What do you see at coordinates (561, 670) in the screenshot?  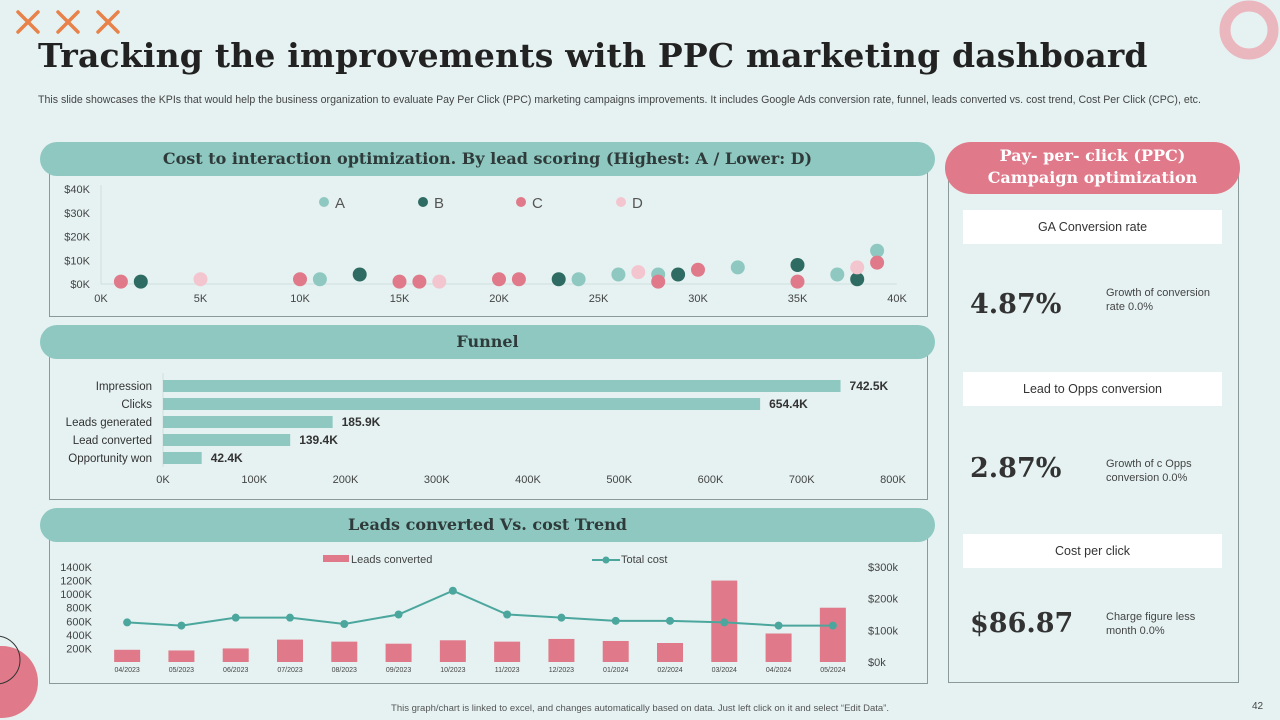 I see `trend-x-tick: 12/2023` at bounding box center [561, 670].